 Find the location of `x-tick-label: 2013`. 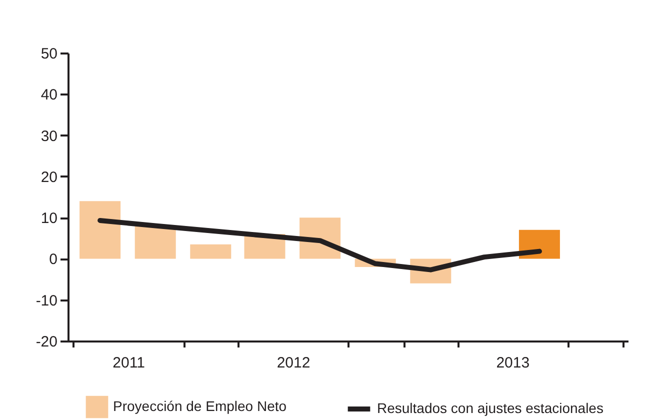

x-tick-label: 2013 is located at coordinates (513, 363).